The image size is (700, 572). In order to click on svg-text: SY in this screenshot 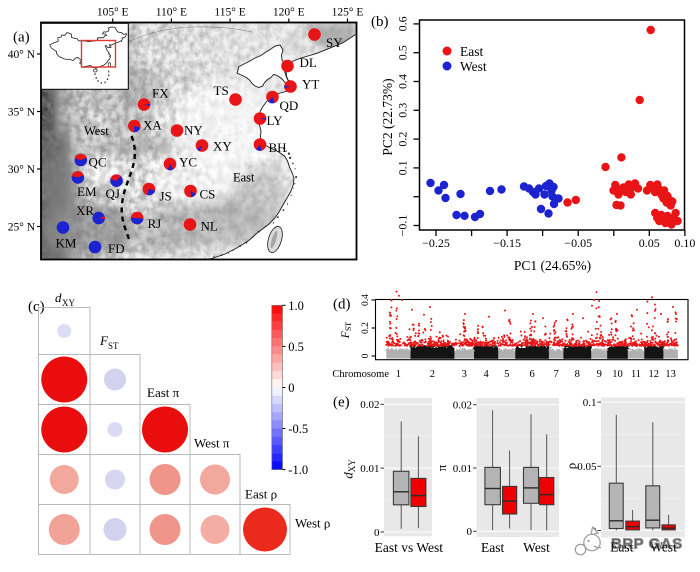, I will do `click(334, 42)`.